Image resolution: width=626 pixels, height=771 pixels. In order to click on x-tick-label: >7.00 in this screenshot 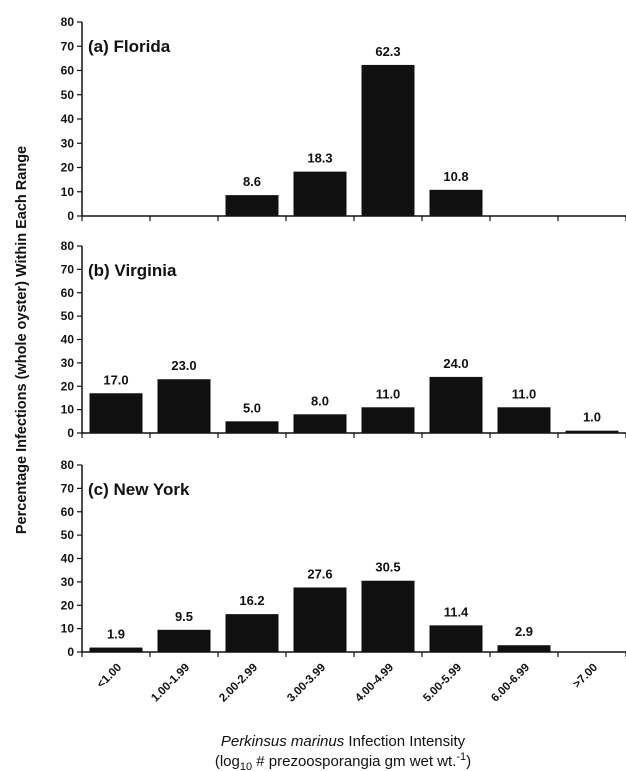, I will do `click(585, 676)`.